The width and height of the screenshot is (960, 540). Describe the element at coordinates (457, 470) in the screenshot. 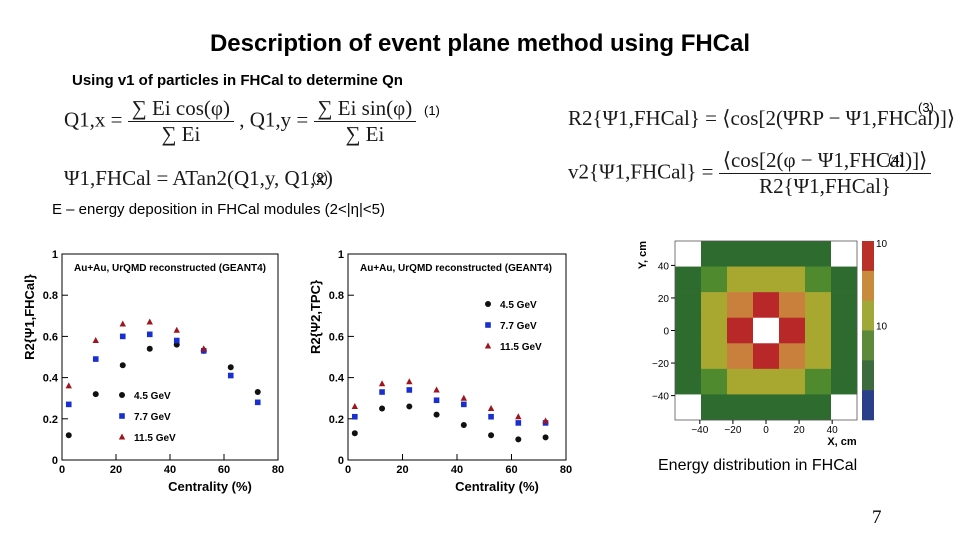

I see `chart1-xtick-label: 40` at that location.